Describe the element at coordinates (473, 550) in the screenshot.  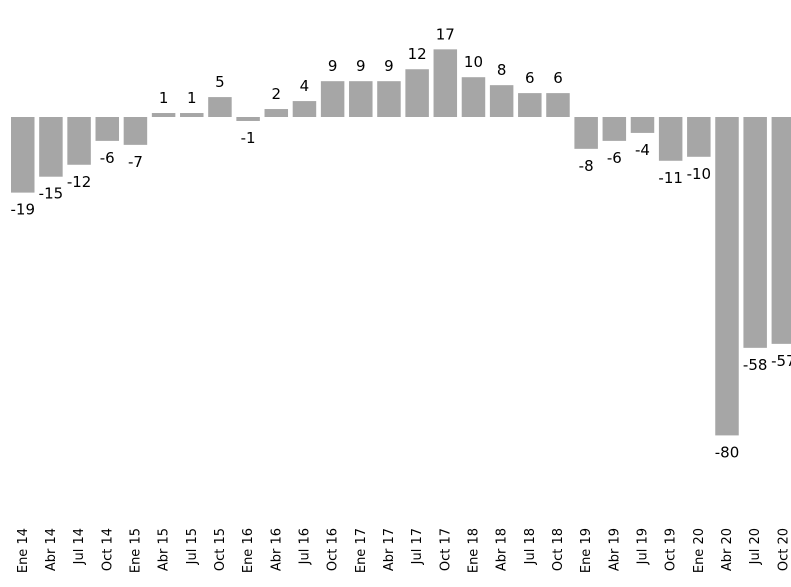
I see `x-tick-label: Ene 18` at that location.